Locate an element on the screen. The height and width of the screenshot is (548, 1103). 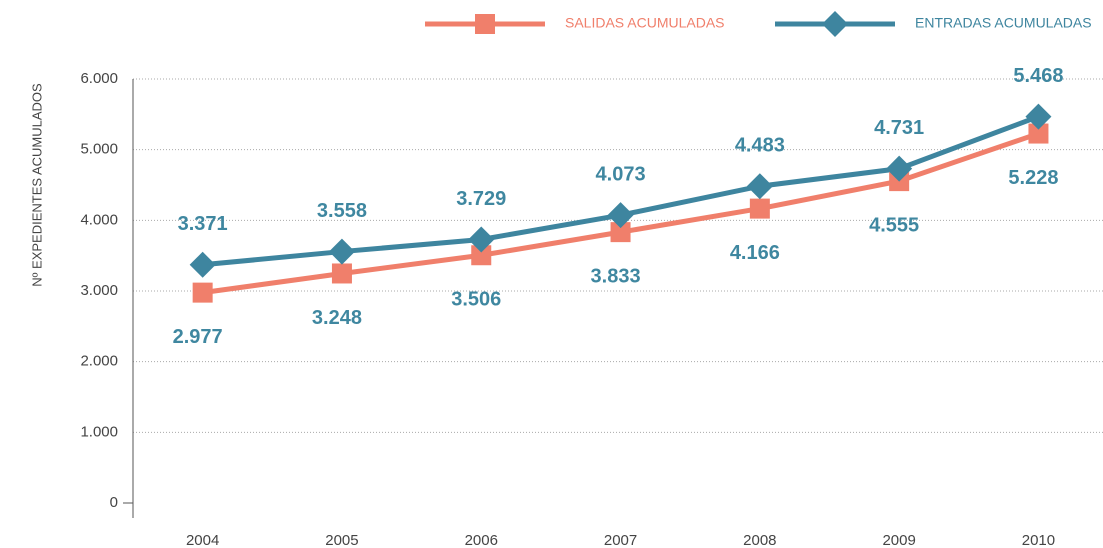
x-tick-label: 2009 is located at coordinates (898, 540).